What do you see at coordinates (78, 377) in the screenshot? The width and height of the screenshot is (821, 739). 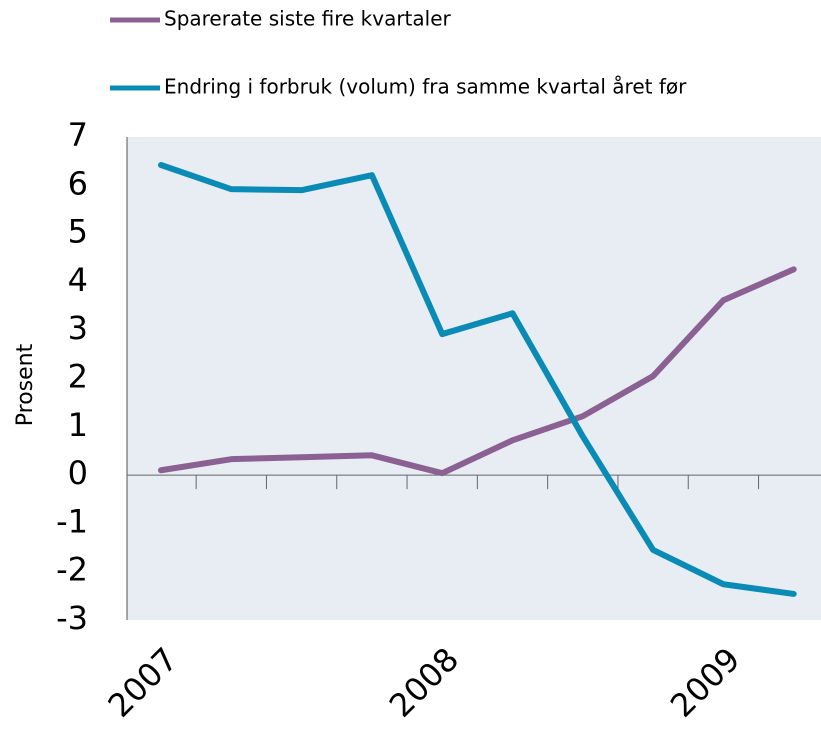 I see `y-tick-label: 2` at bounding box center [78, 377].